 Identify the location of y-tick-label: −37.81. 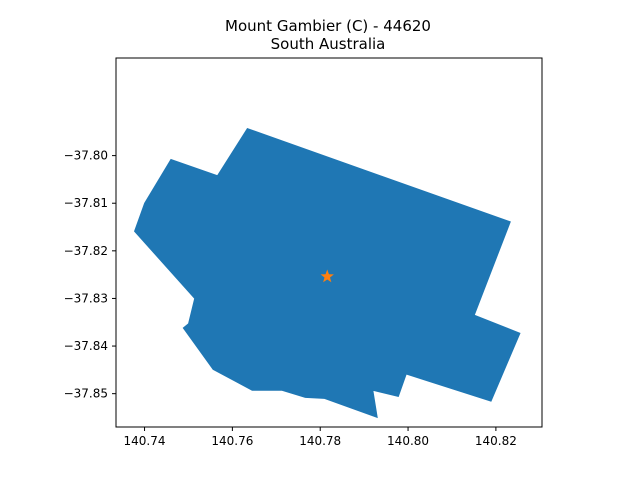
(86, 203).